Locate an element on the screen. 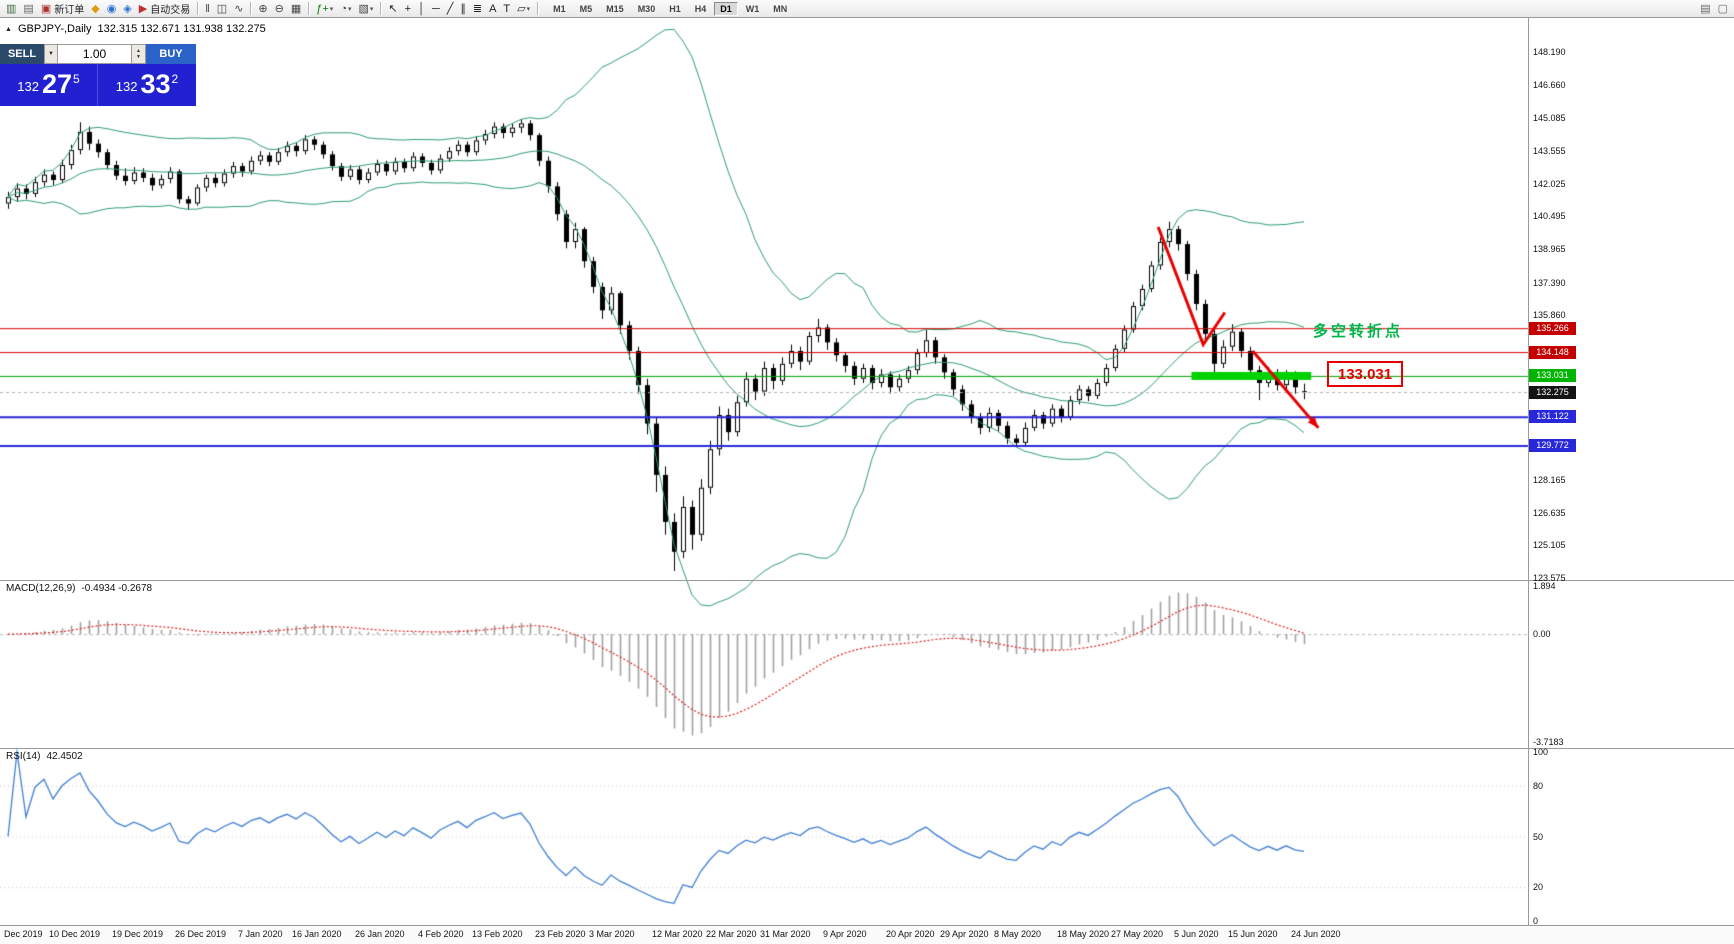  indicators-icon: ƒ+ ▾ is located at coordinates (324, 9).